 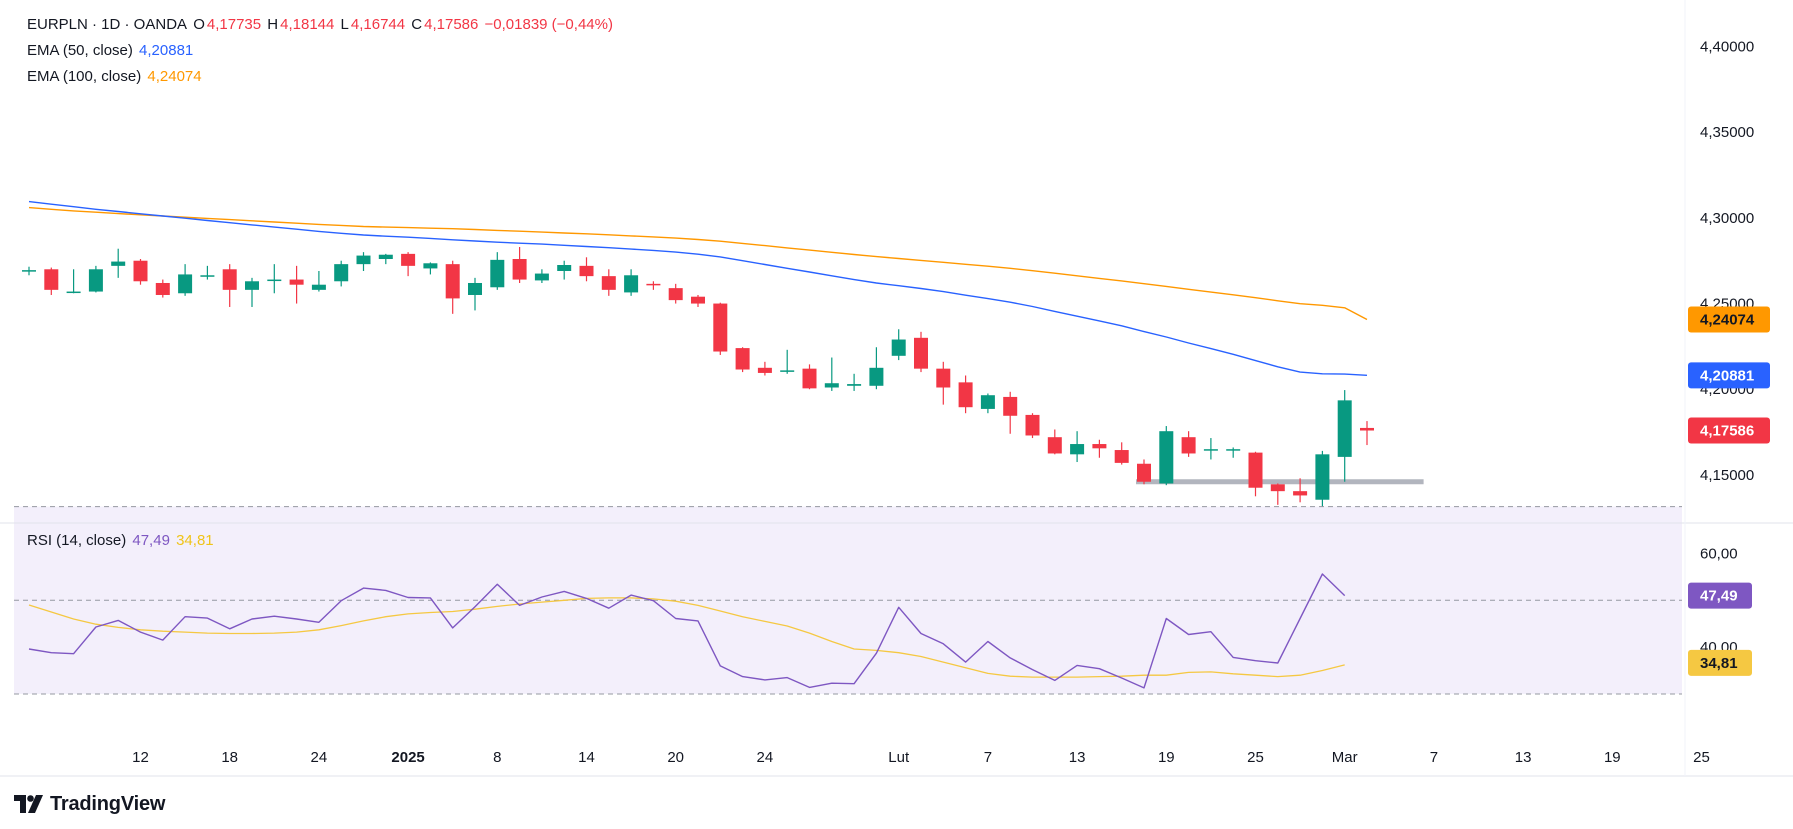 What do you see at coordinates (273, 24) in the screenshot?
I see `high-label: H` at bounding box center [273, 24].